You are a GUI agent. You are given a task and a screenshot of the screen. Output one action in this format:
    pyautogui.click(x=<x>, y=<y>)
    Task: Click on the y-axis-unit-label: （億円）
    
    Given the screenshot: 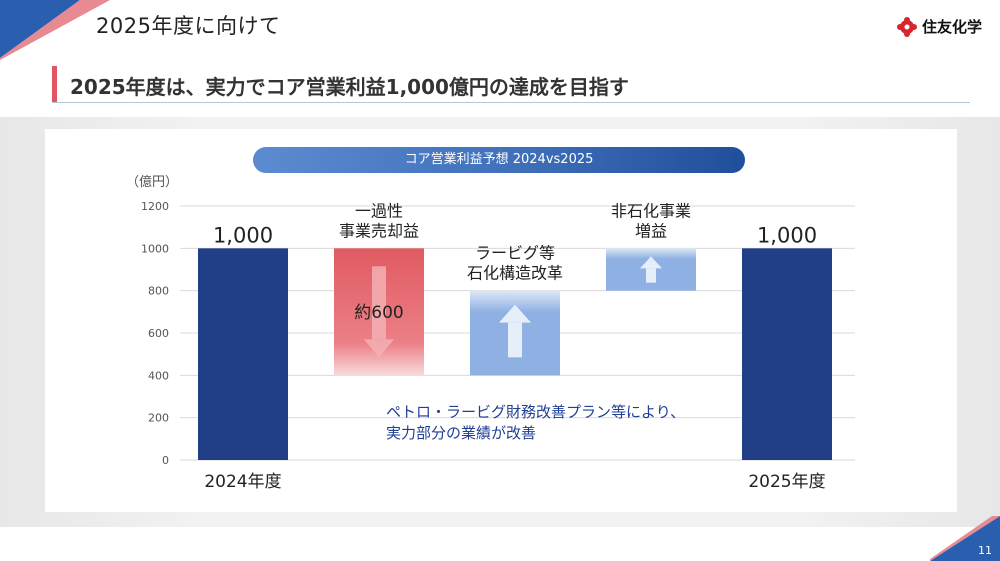 What is the action you would take?
    pyautogui.click(x=152, y=182)
    